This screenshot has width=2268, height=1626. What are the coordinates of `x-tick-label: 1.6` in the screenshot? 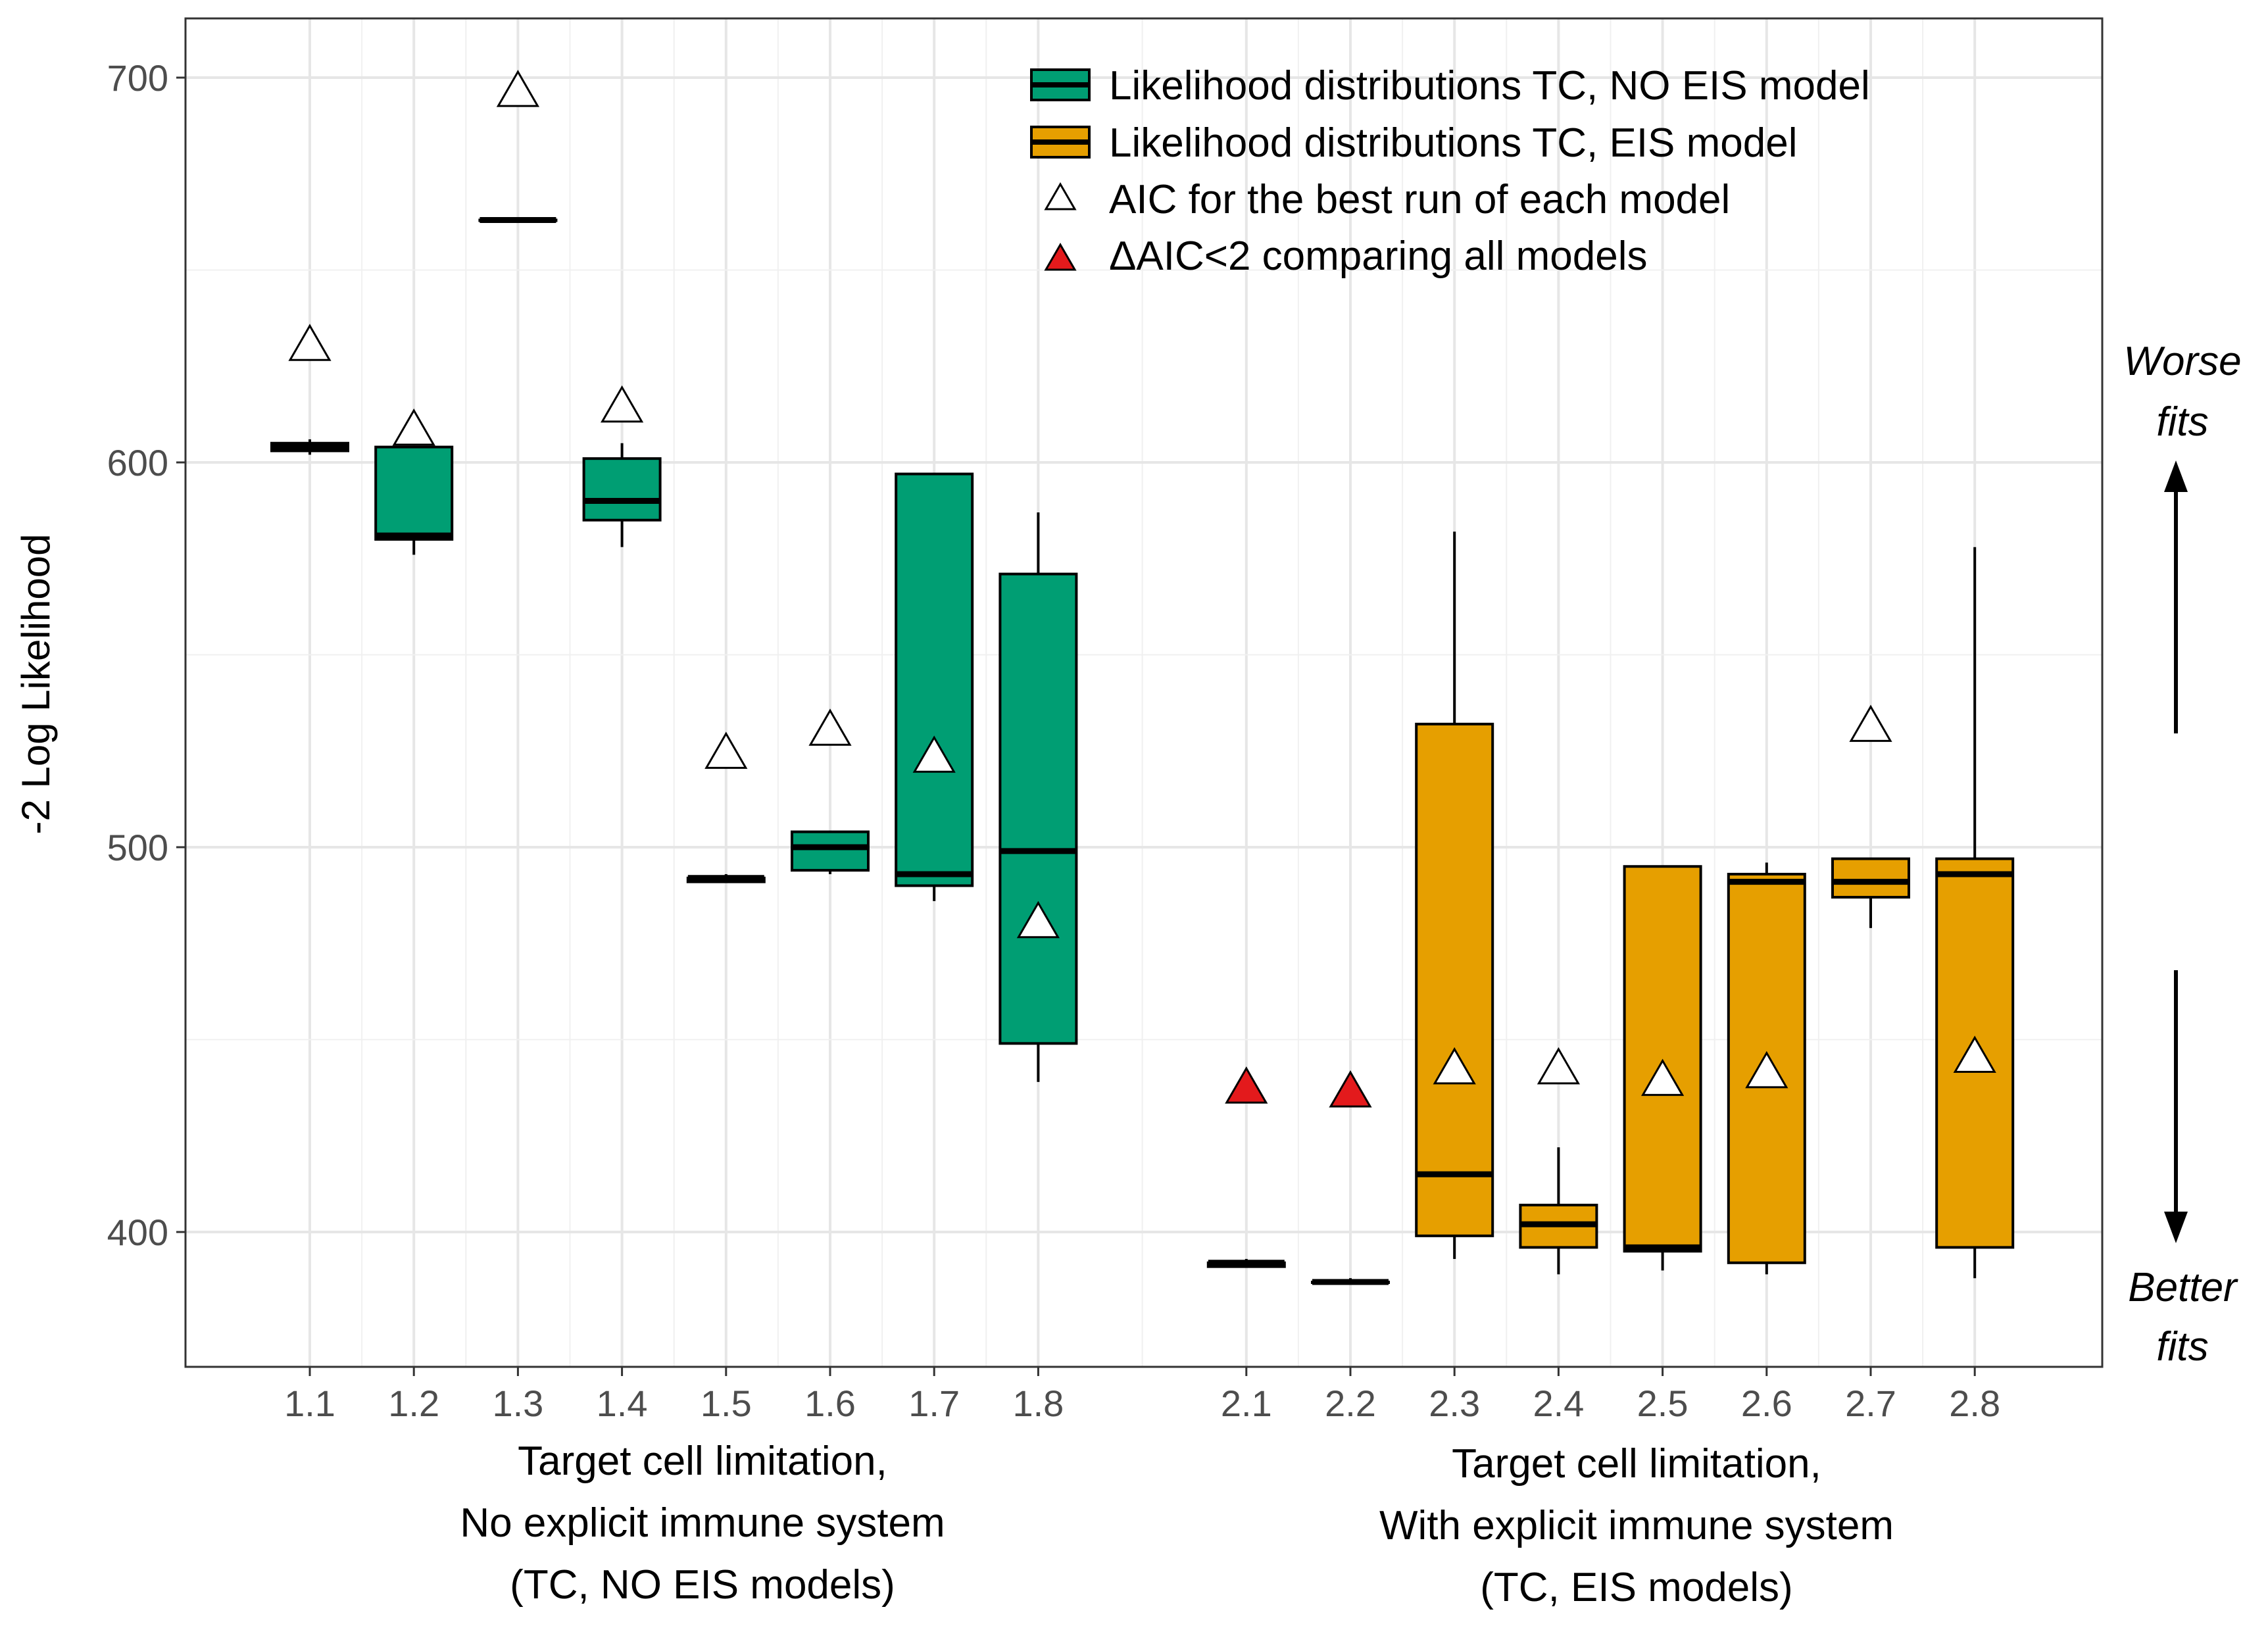 It's located at (830, 1404).